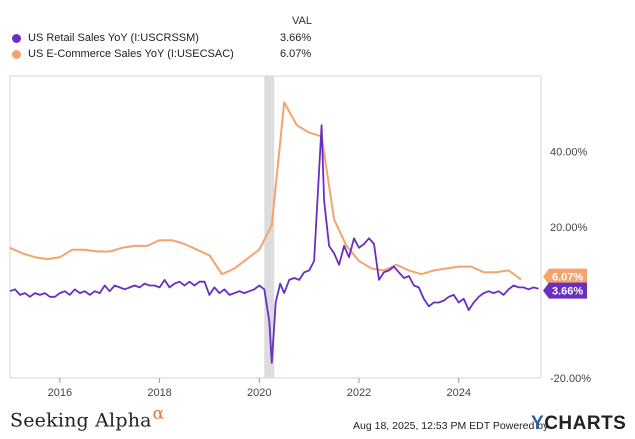 The image size is (635, 439). What do you see at coordinates (16, 54) in the screenshot?
I see `legend-dot-ecommerce` at bounding box center [16, 54].